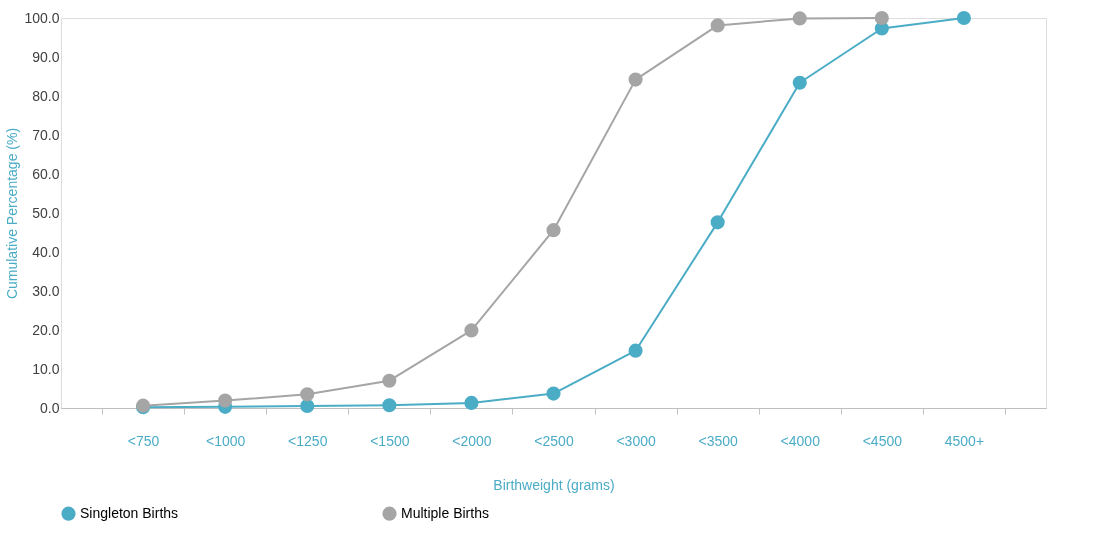  What do you see at coordinates (46, 95) in the screenshot?
I see `y-tick-label: 80.0` at bounding box center [46, 95].